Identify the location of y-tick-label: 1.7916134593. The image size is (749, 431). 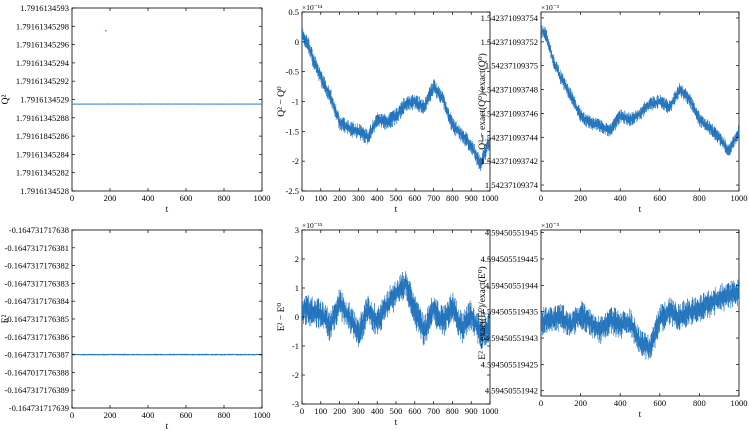
(44, 8).